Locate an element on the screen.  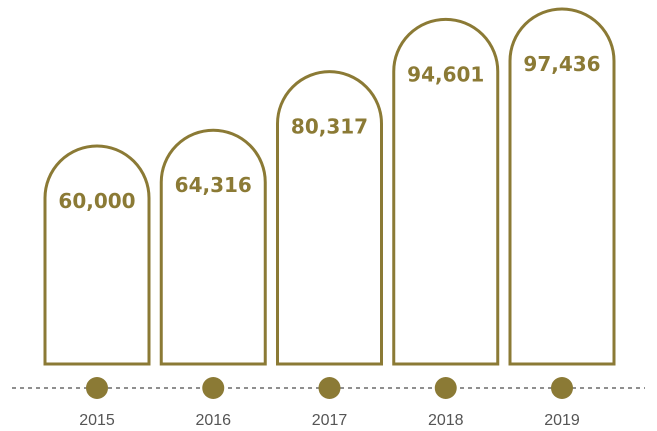
bar-2016 is located at coordinates (213, 247).